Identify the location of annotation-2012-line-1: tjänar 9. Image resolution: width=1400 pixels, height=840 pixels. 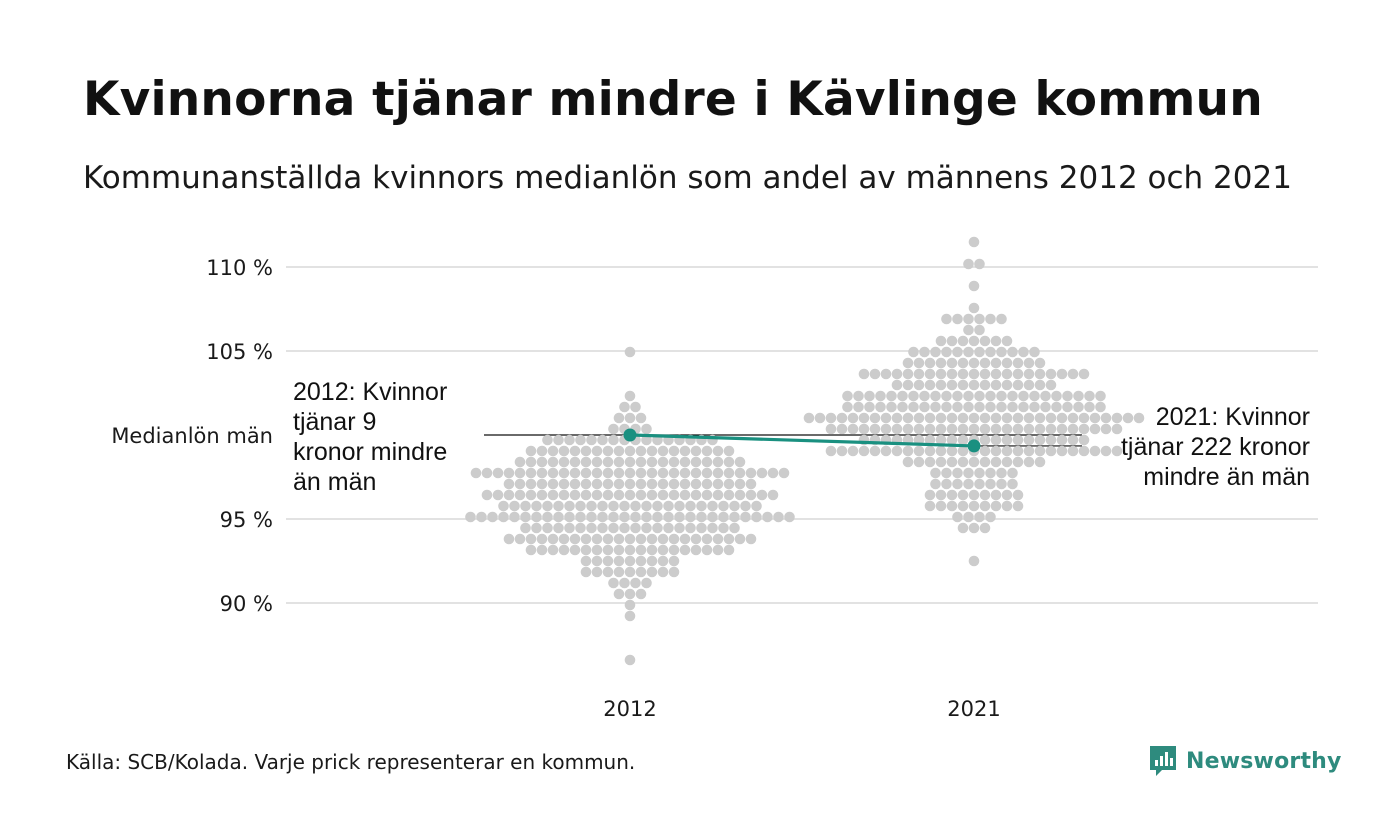
(334, 422).